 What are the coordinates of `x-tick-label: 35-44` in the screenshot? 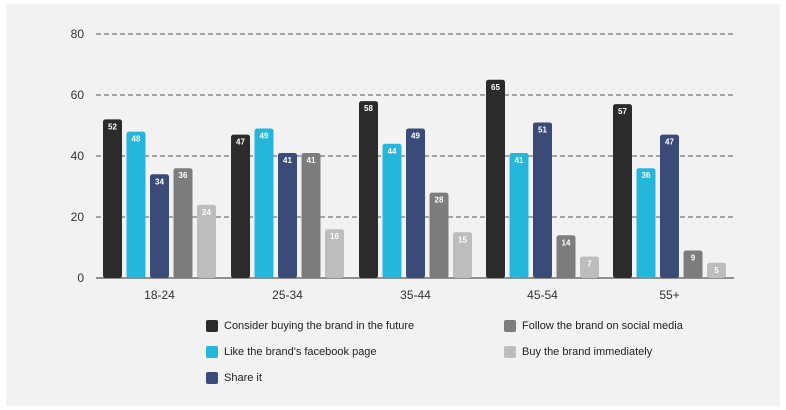 It's located at (415, 295).